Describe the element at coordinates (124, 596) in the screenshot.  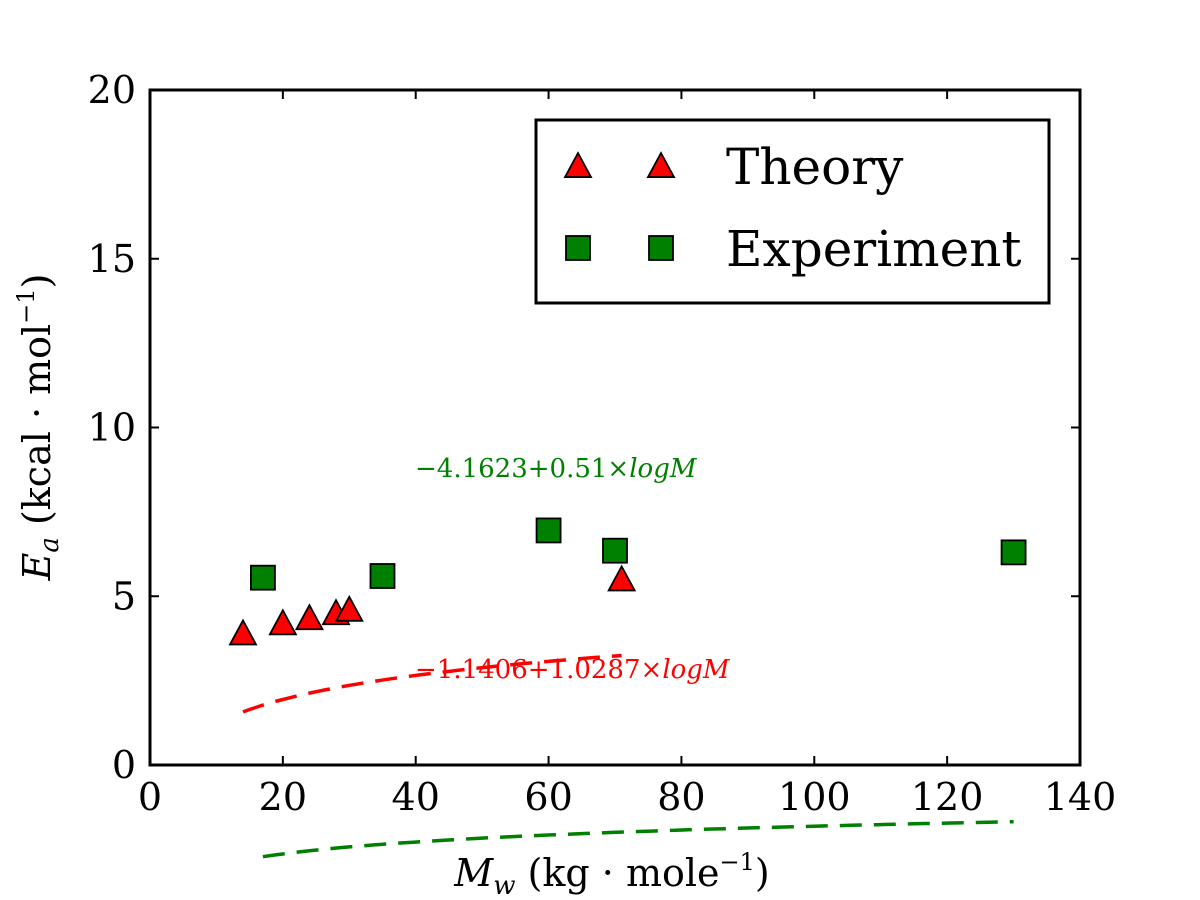
I see `y-tick-label: 5` at that location.